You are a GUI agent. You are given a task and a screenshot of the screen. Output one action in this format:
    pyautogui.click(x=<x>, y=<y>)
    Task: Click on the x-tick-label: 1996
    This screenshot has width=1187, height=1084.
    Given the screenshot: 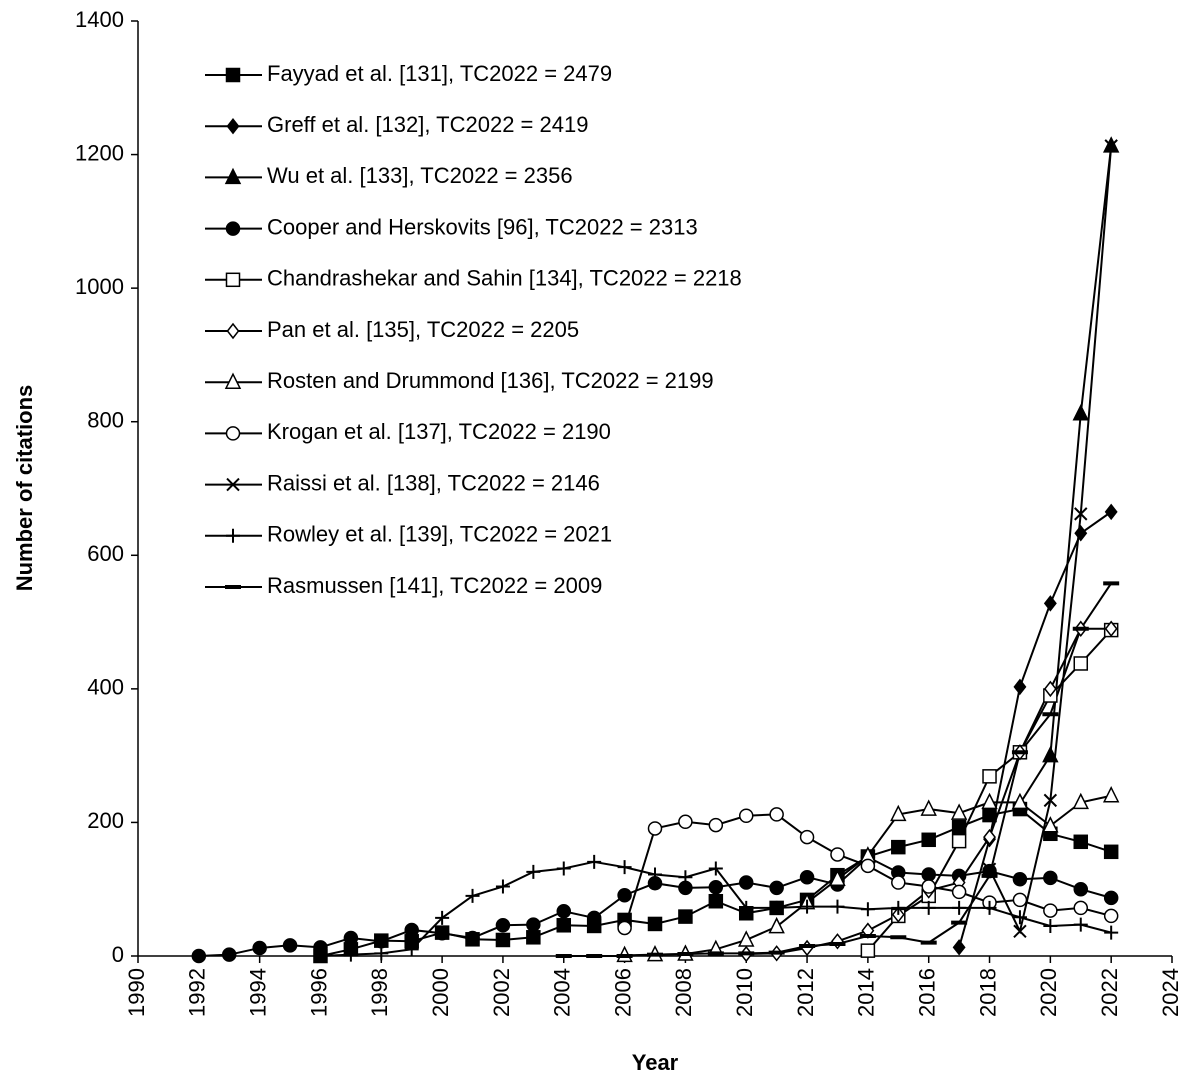 What is the action you would take?
    pyautogui.click(x=318, y=992)
    